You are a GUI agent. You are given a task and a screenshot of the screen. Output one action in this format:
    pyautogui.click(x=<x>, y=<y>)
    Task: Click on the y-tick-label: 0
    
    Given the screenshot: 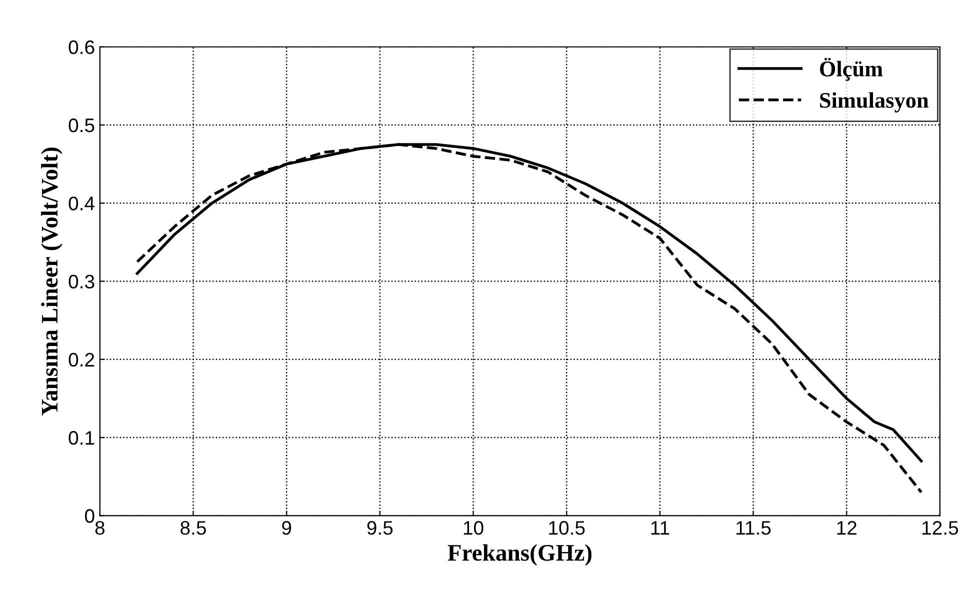 What is the action you would take?
    pyautogui.click(x=89, y=516)
    